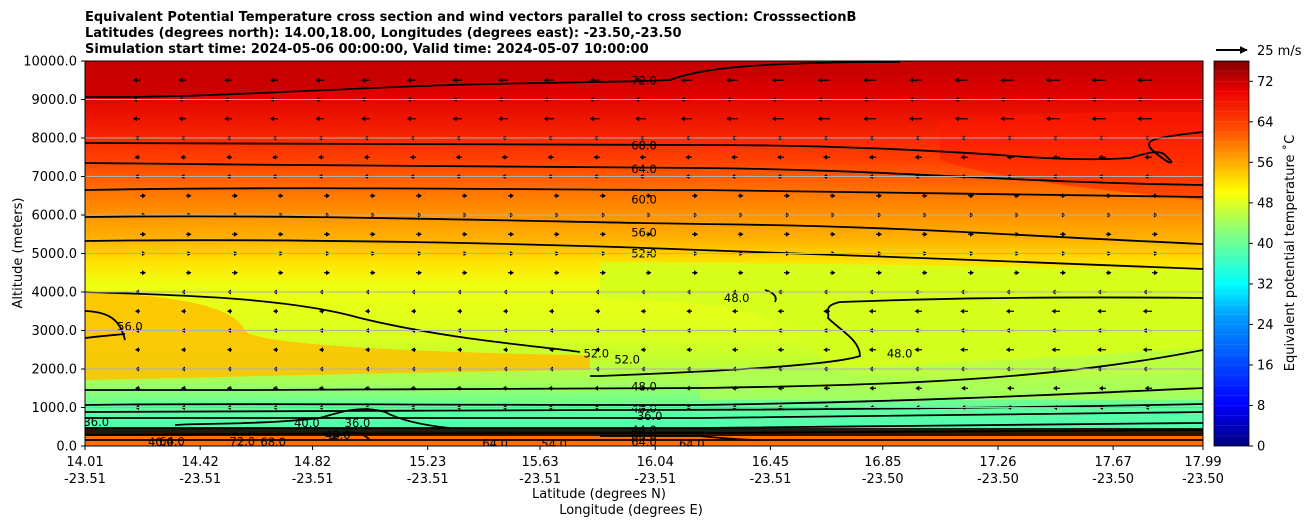 The width and height of the screenshot is (1308, 526). Describe the element at coordinates (644, 430) in the screenshot. I see `contour-label: 44.0` at that location.